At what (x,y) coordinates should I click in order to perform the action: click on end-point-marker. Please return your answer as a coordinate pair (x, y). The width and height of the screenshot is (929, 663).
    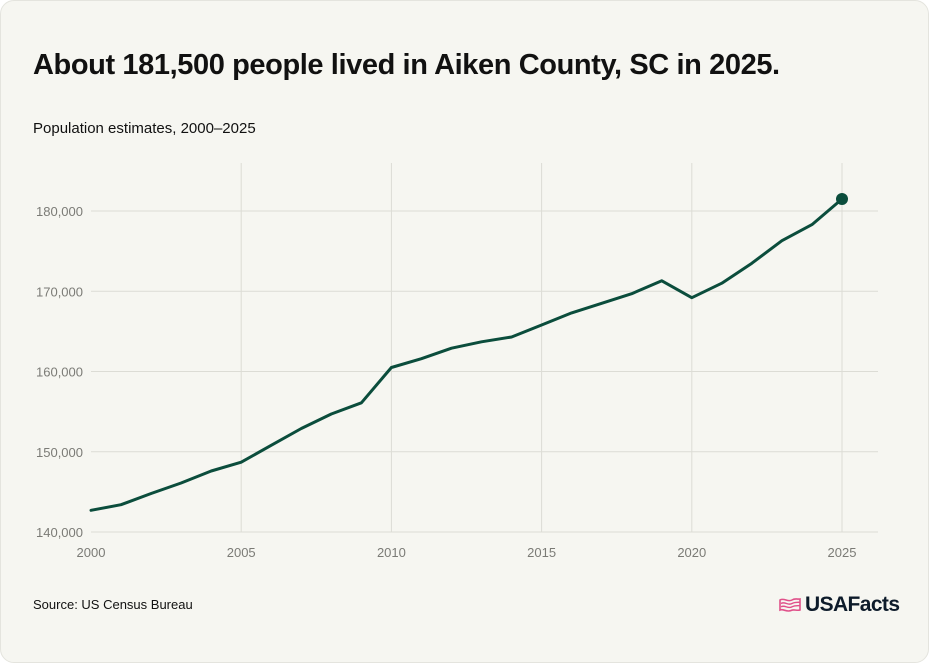
    Looking at the image, I should click on (842, 199).